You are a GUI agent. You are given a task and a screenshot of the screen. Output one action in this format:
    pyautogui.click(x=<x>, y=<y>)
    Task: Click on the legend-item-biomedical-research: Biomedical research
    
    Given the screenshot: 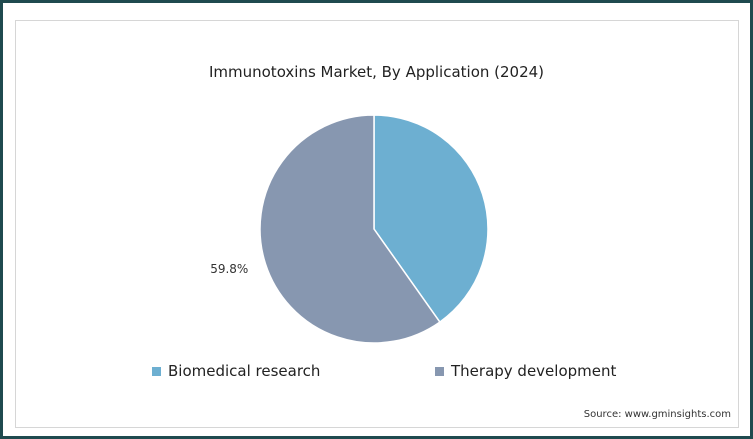 What is the action you would take?
    pyautogui.click(x=236, y=371)
    